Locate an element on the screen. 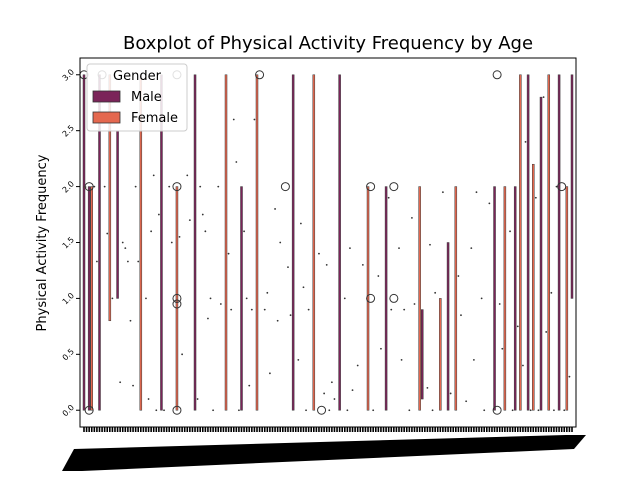  legend-label-male: Male is located at coordinates (146, 97).